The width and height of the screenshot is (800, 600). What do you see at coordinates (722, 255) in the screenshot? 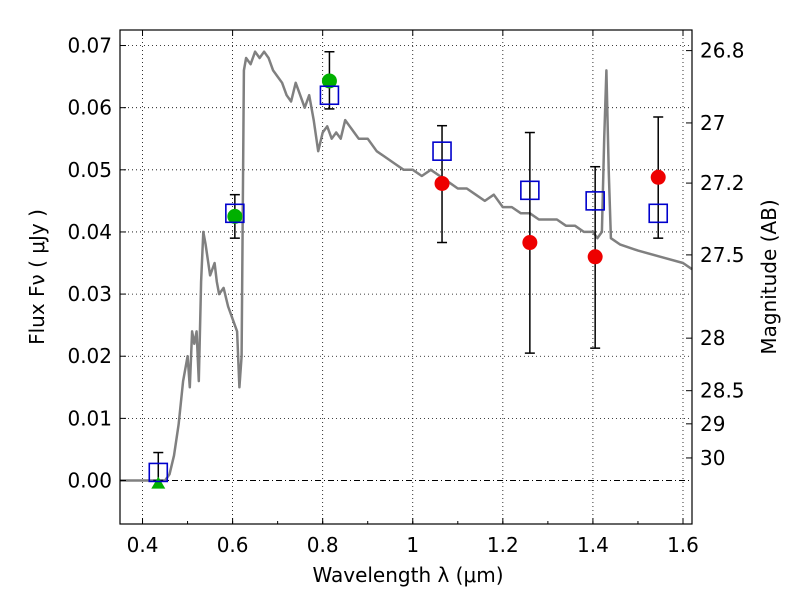
I see `mag-tick-label: 27.5` at bounding box center [722, 255].